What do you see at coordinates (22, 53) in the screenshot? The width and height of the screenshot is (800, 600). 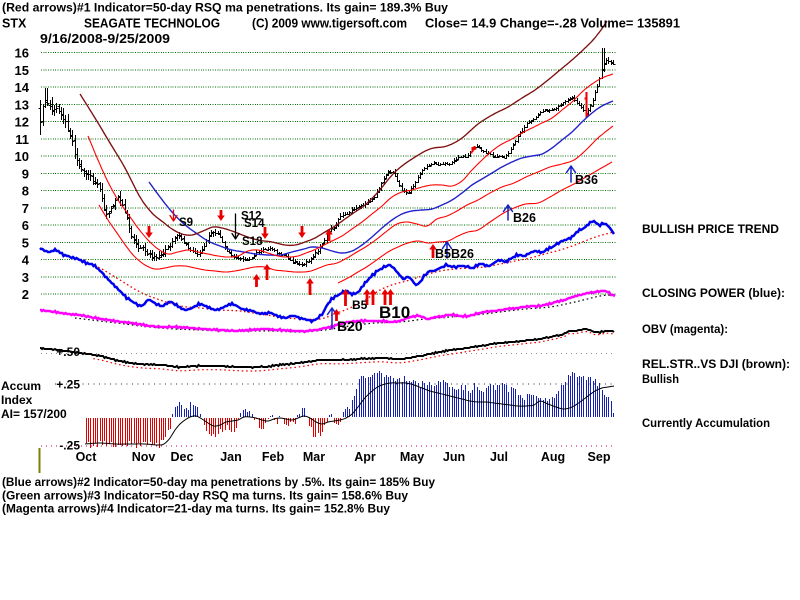 I see `svg-text: 16` at bounding box center [22, 53].